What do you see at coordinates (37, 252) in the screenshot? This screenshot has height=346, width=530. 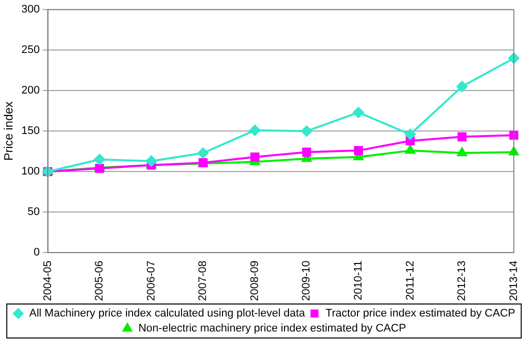 I see `y-tick-label: 0` at bounding box center [37, 252].